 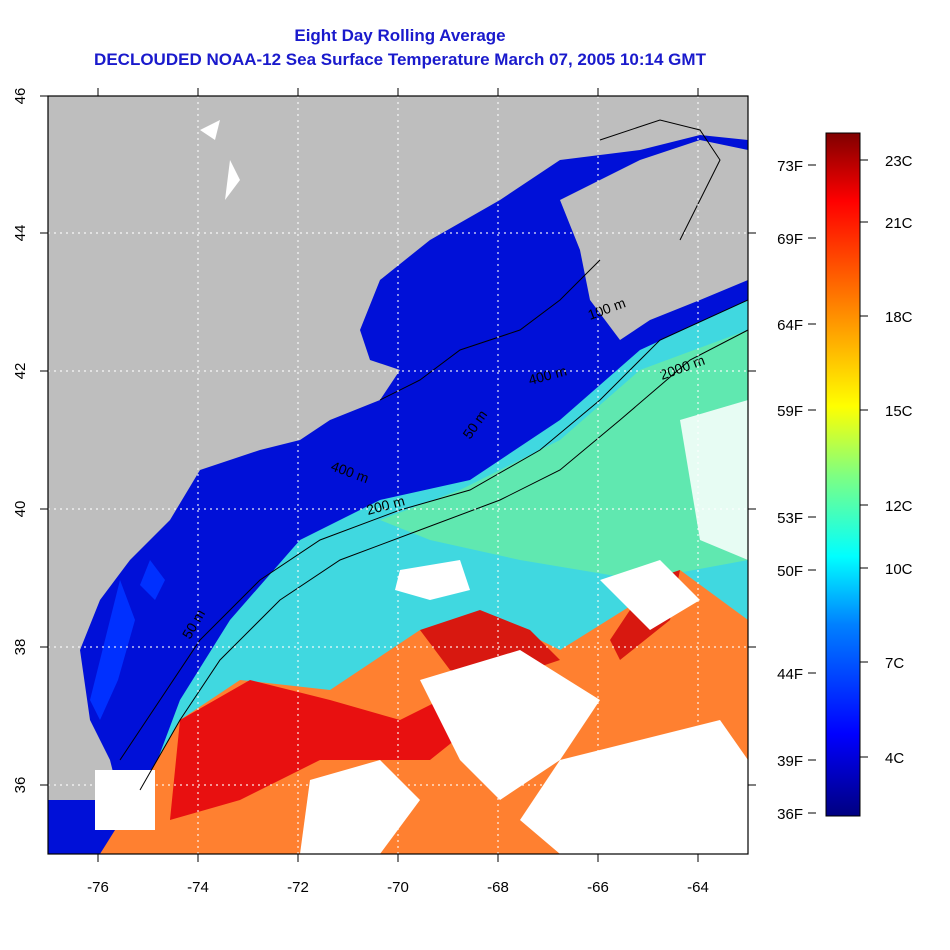 What do you see at coordinates (899, 223) in the screenshot?
I see `celsius-label: 21C` at bounding box center [899, 223].